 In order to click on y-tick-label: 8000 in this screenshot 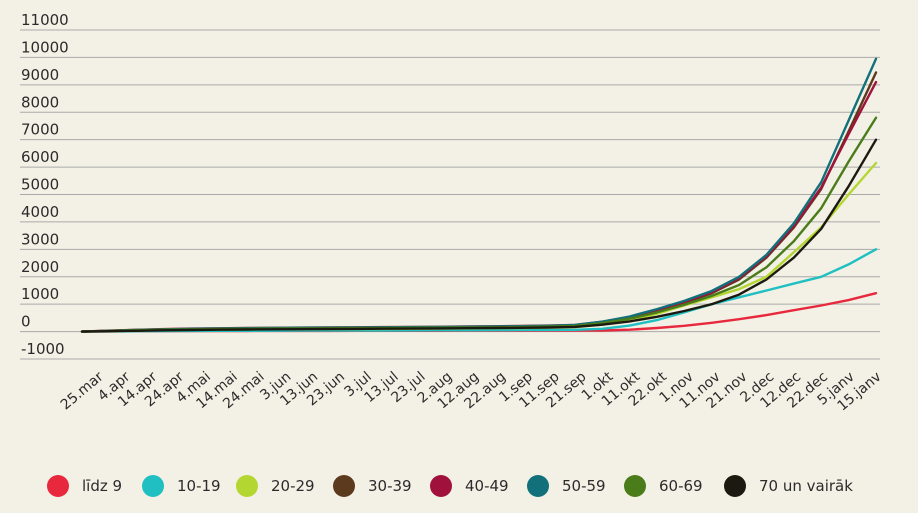, I will do `click(40, 102)`.